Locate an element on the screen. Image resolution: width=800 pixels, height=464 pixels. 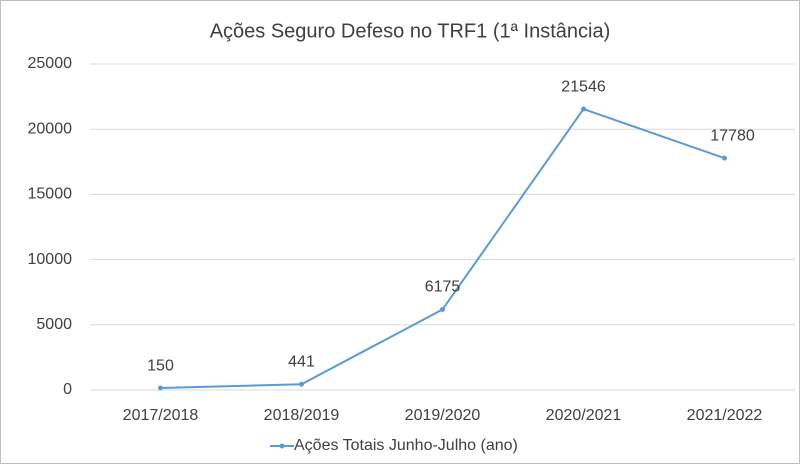
x-tick-label: 2017/2018 is located at coordinates (161, 415).